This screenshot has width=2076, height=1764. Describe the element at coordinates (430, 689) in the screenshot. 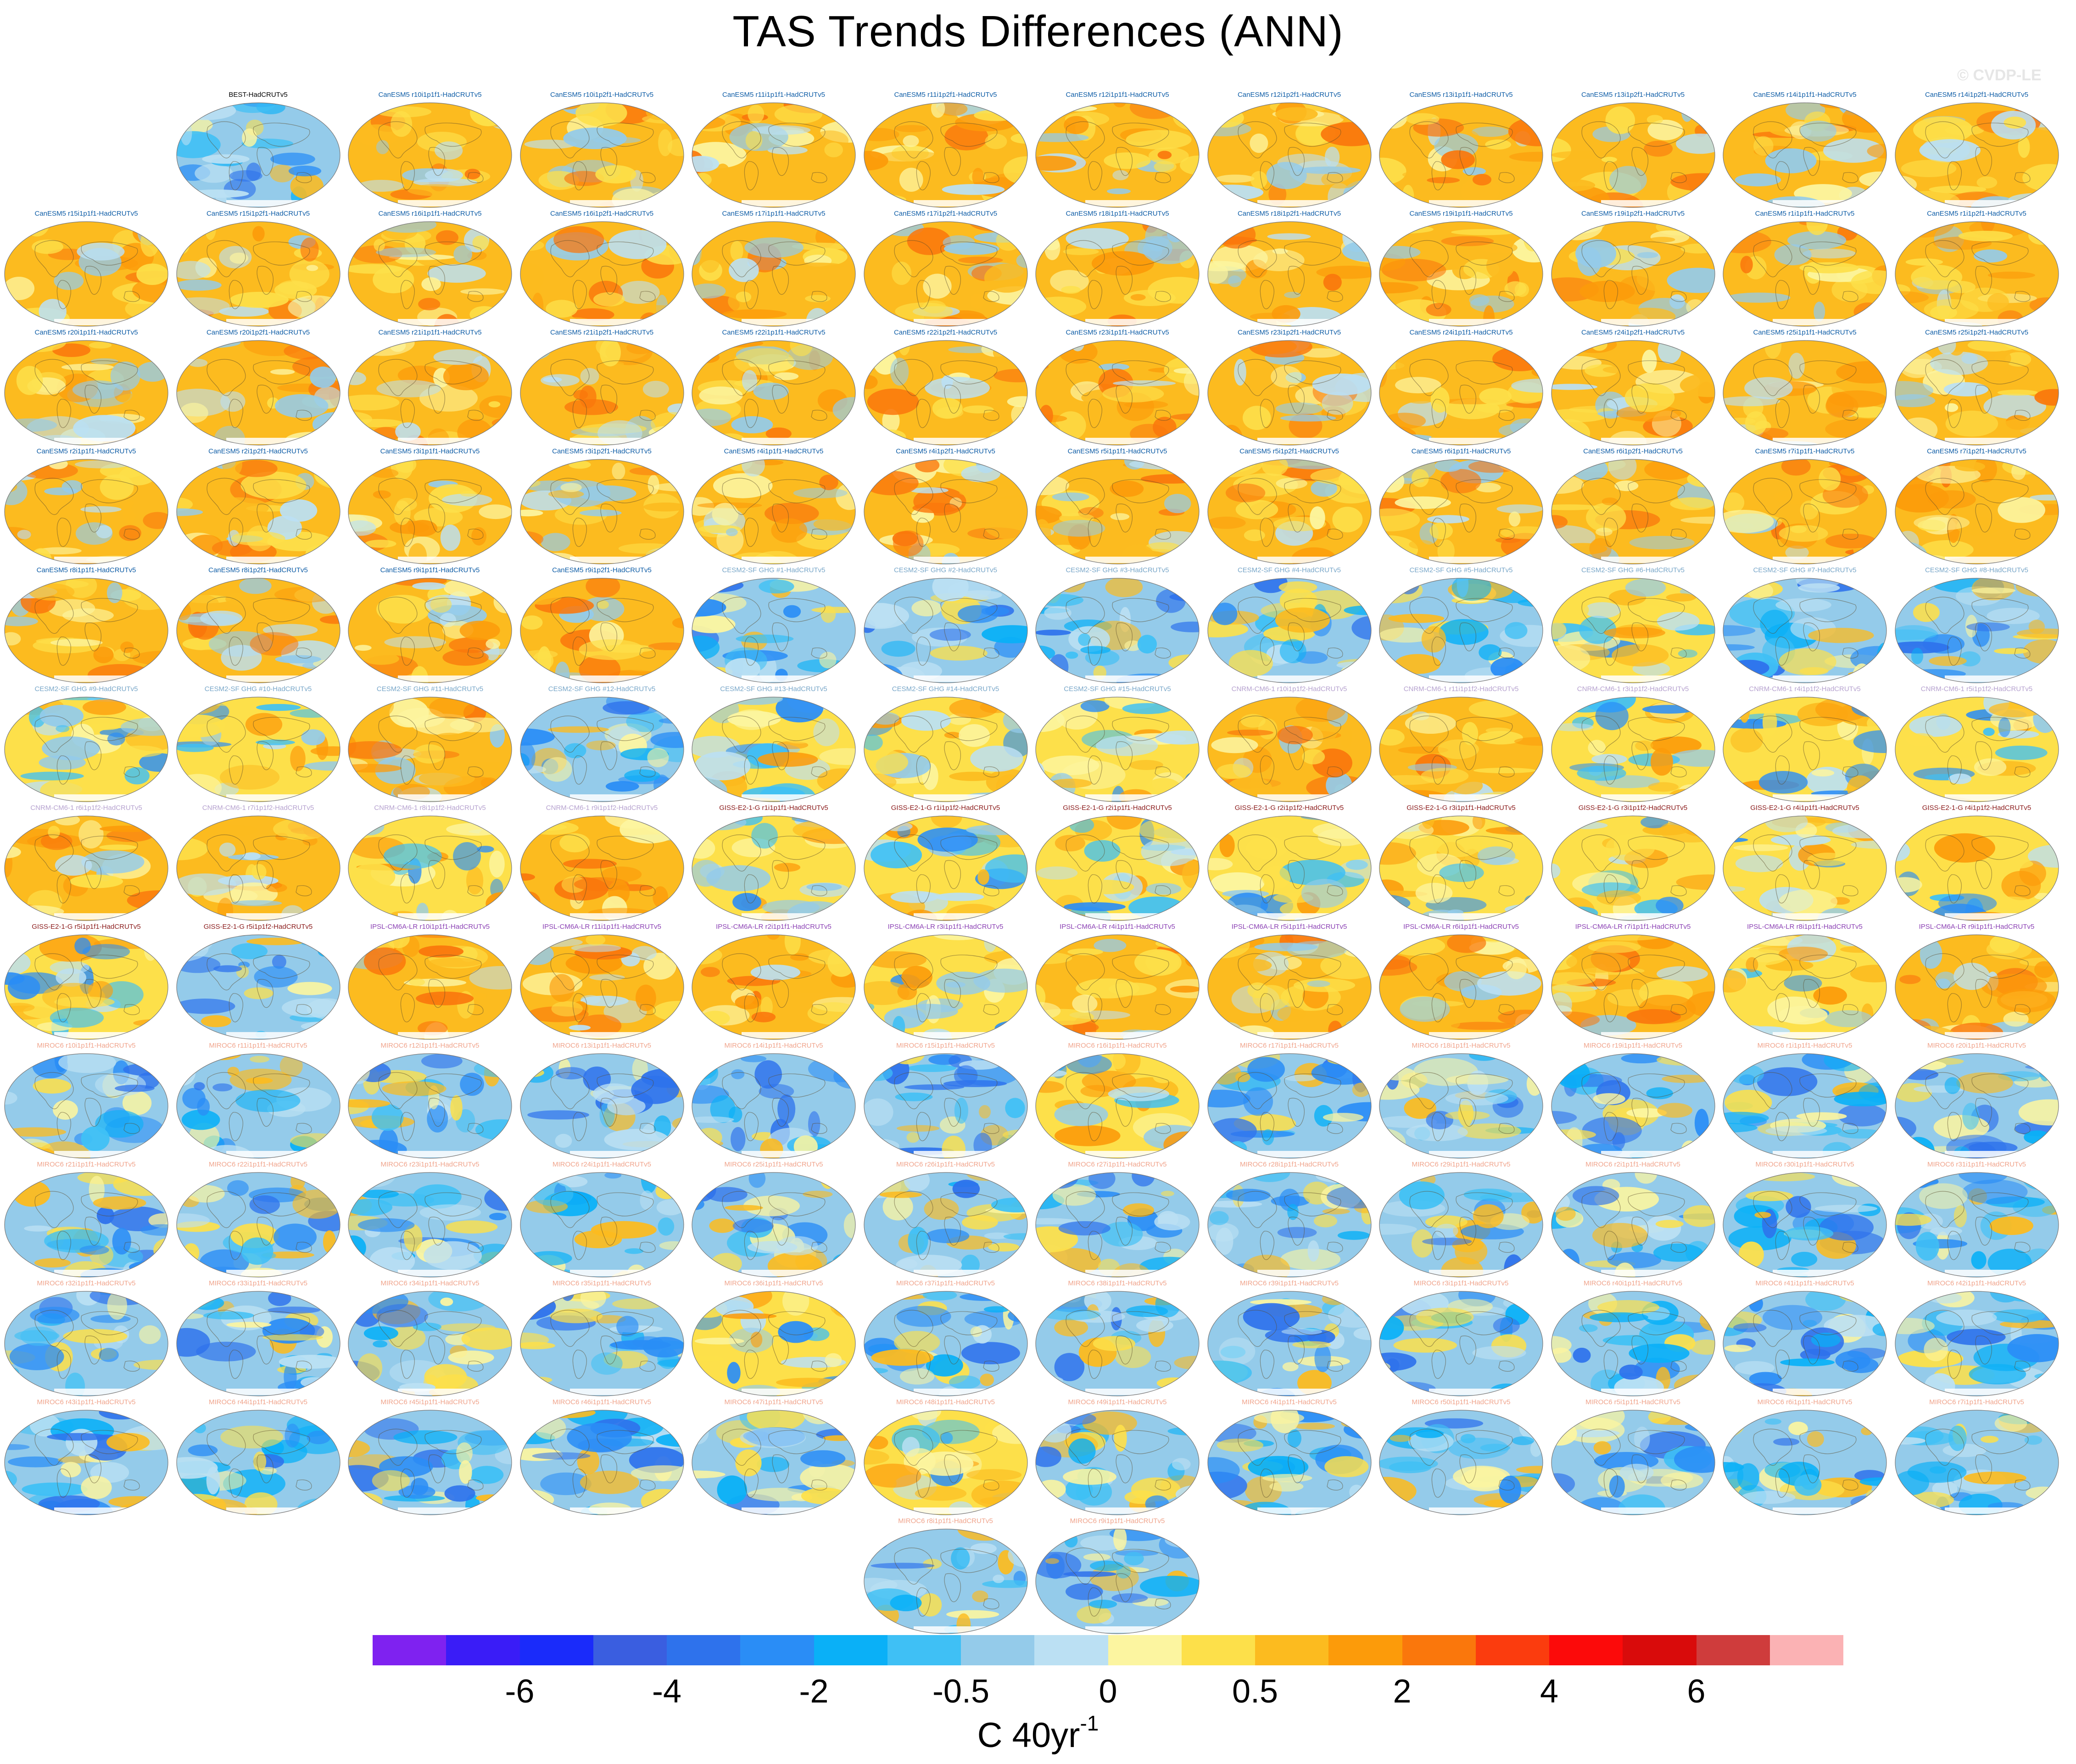

I see `panel-title: CESM2-SF GHG #11-HadCRUTv5` at that location.